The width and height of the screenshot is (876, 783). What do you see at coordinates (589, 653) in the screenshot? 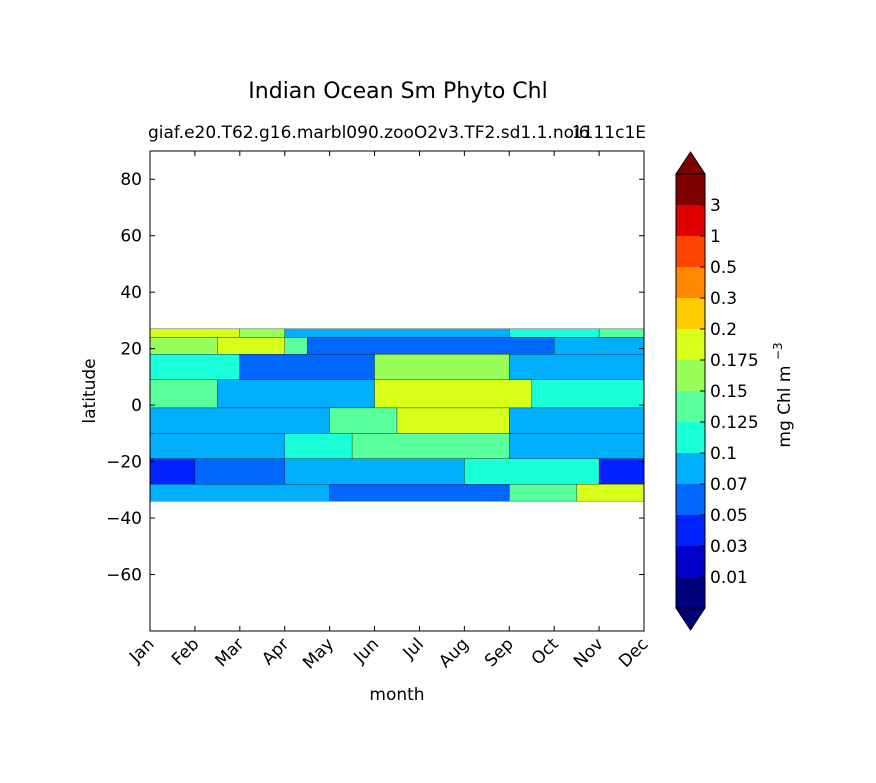
I see `x-tick-label: Nov` at bounding box center [589, 653].